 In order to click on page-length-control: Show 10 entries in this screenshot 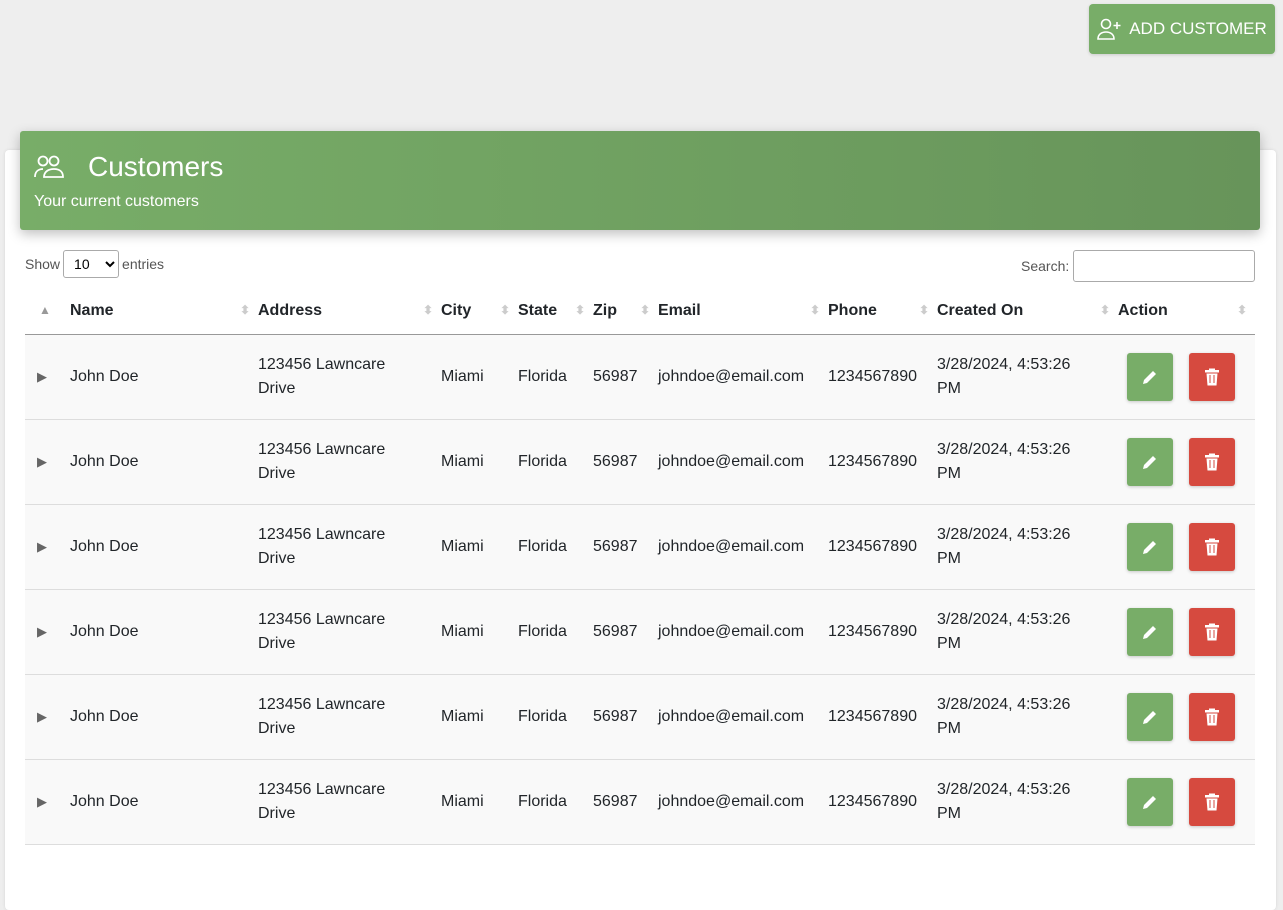, I will do `click(94, 264)`.